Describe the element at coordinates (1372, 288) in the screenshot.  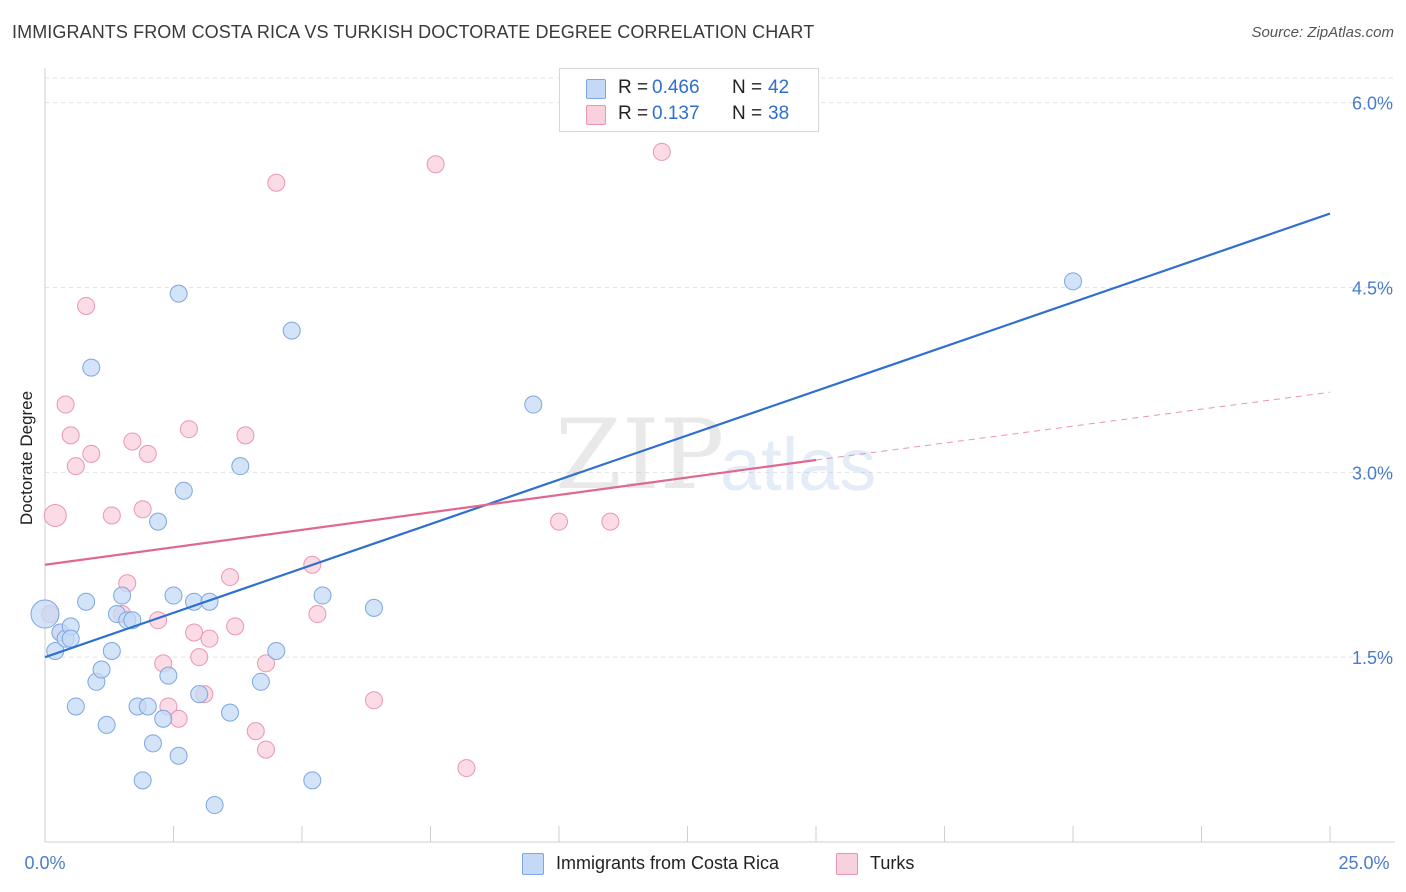
I see `y-tick-label: 4.5%` at that location.